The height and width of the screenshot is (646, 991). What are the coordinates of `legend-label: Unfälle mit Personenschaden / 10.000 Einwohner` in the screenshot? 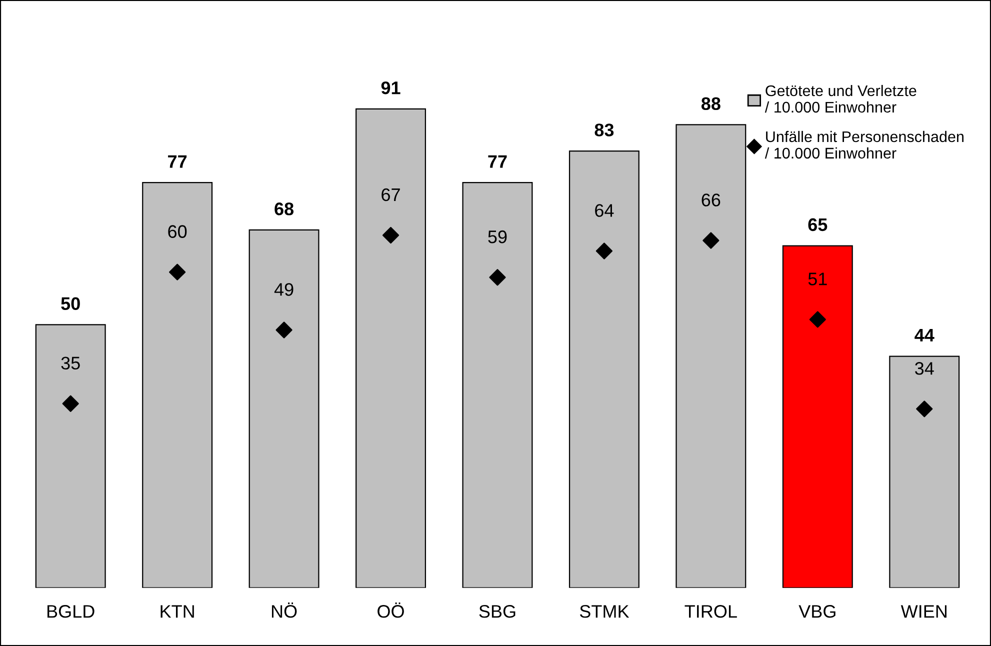 It's located at (864, 144).